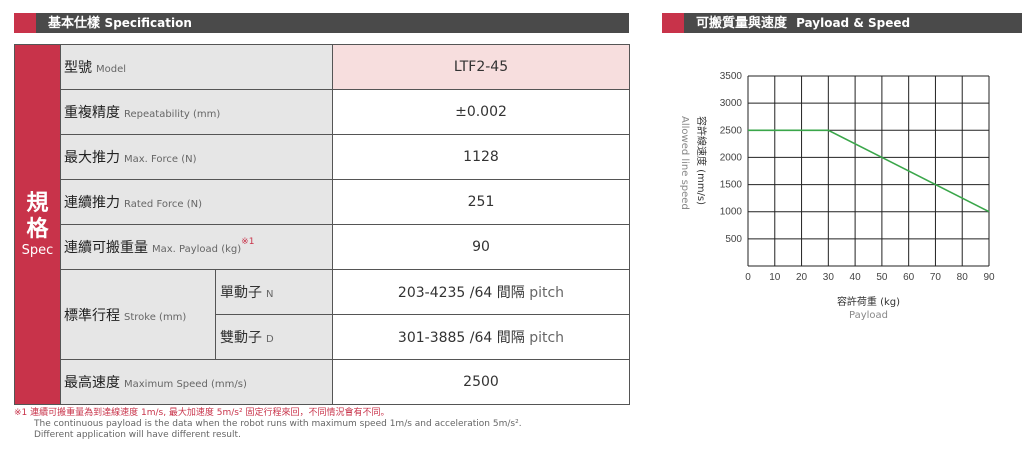  I want to click on single-mover-label: 單動子 N, so click(274, 292).